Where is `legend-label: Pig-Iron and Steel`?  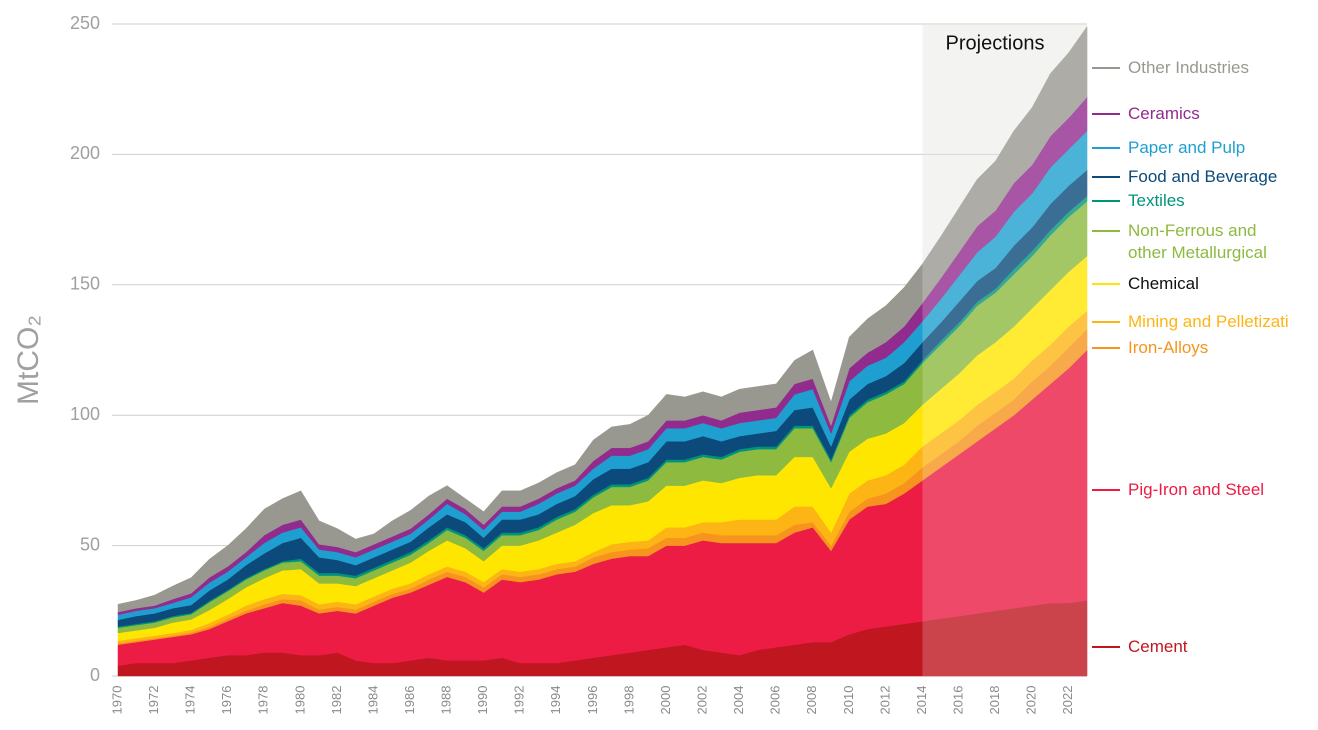
legend-label: Pig-Iron and Steel is located at coordinates (1196, 489).